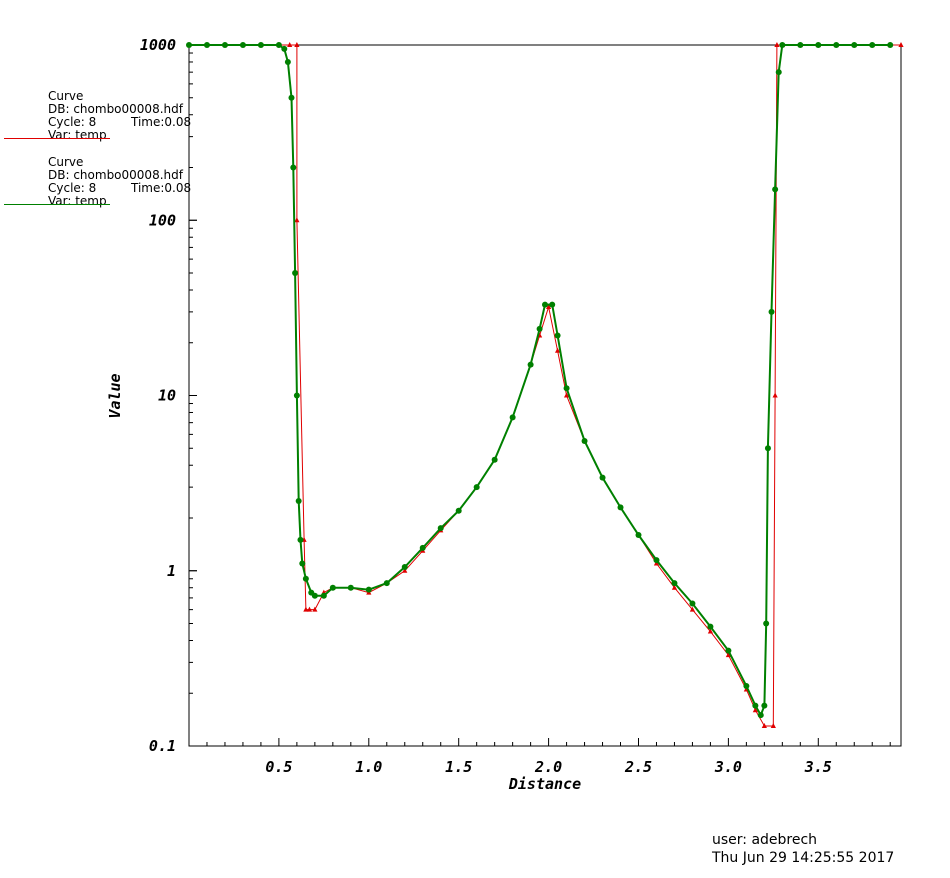 The image size is (950, 878). Describe the element at coordinates (171, 571) in the screenshot. I see `y-tick-label: 1` at that location.